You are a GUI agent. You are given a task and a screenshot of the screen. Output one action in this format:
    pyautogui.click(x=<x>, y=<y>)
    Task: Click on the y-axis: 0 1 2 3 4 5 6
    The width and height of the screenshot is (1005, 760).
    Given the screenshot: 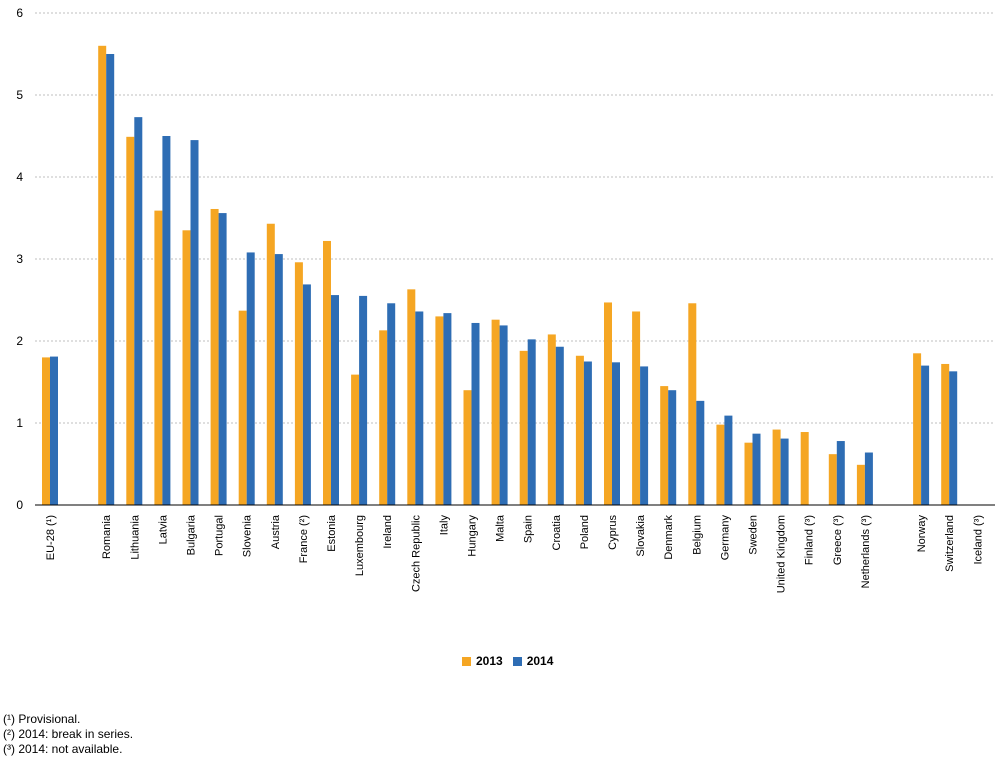 What is the action you would take?
    pyautogui.click(x=19, y=259)
    